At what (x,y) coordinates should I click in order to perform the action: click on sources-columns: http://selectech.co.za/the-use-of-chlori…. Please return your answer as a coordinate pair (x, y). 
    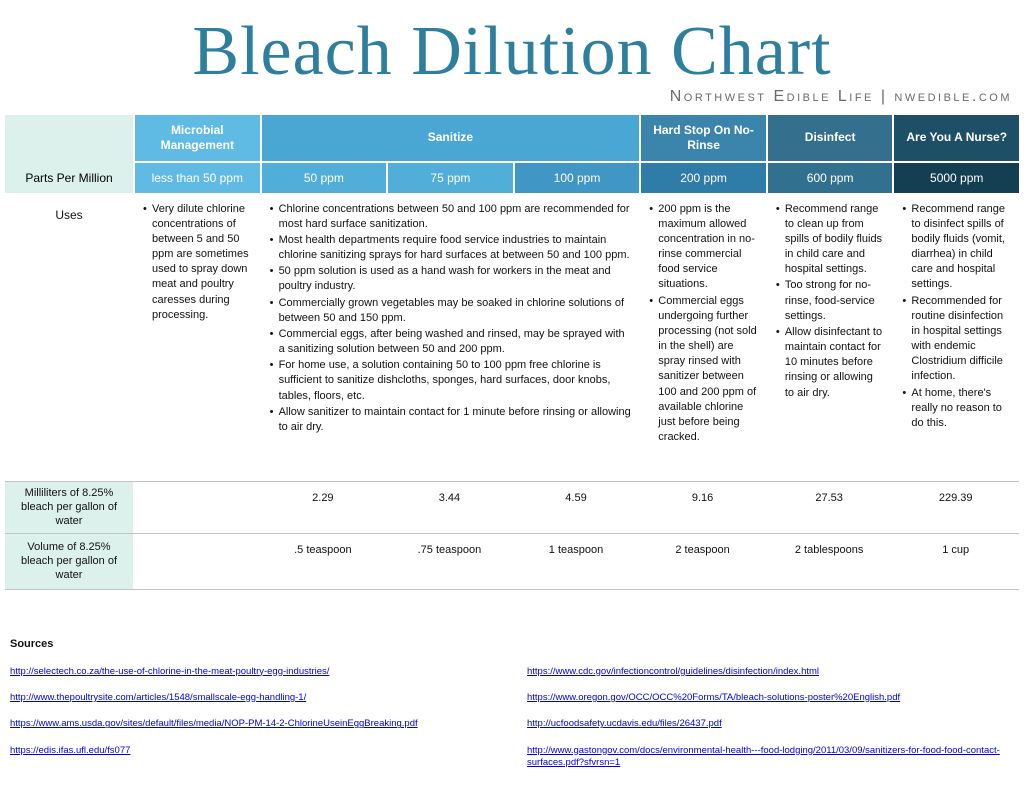
    Looking at the image, I should click on (512, 725).